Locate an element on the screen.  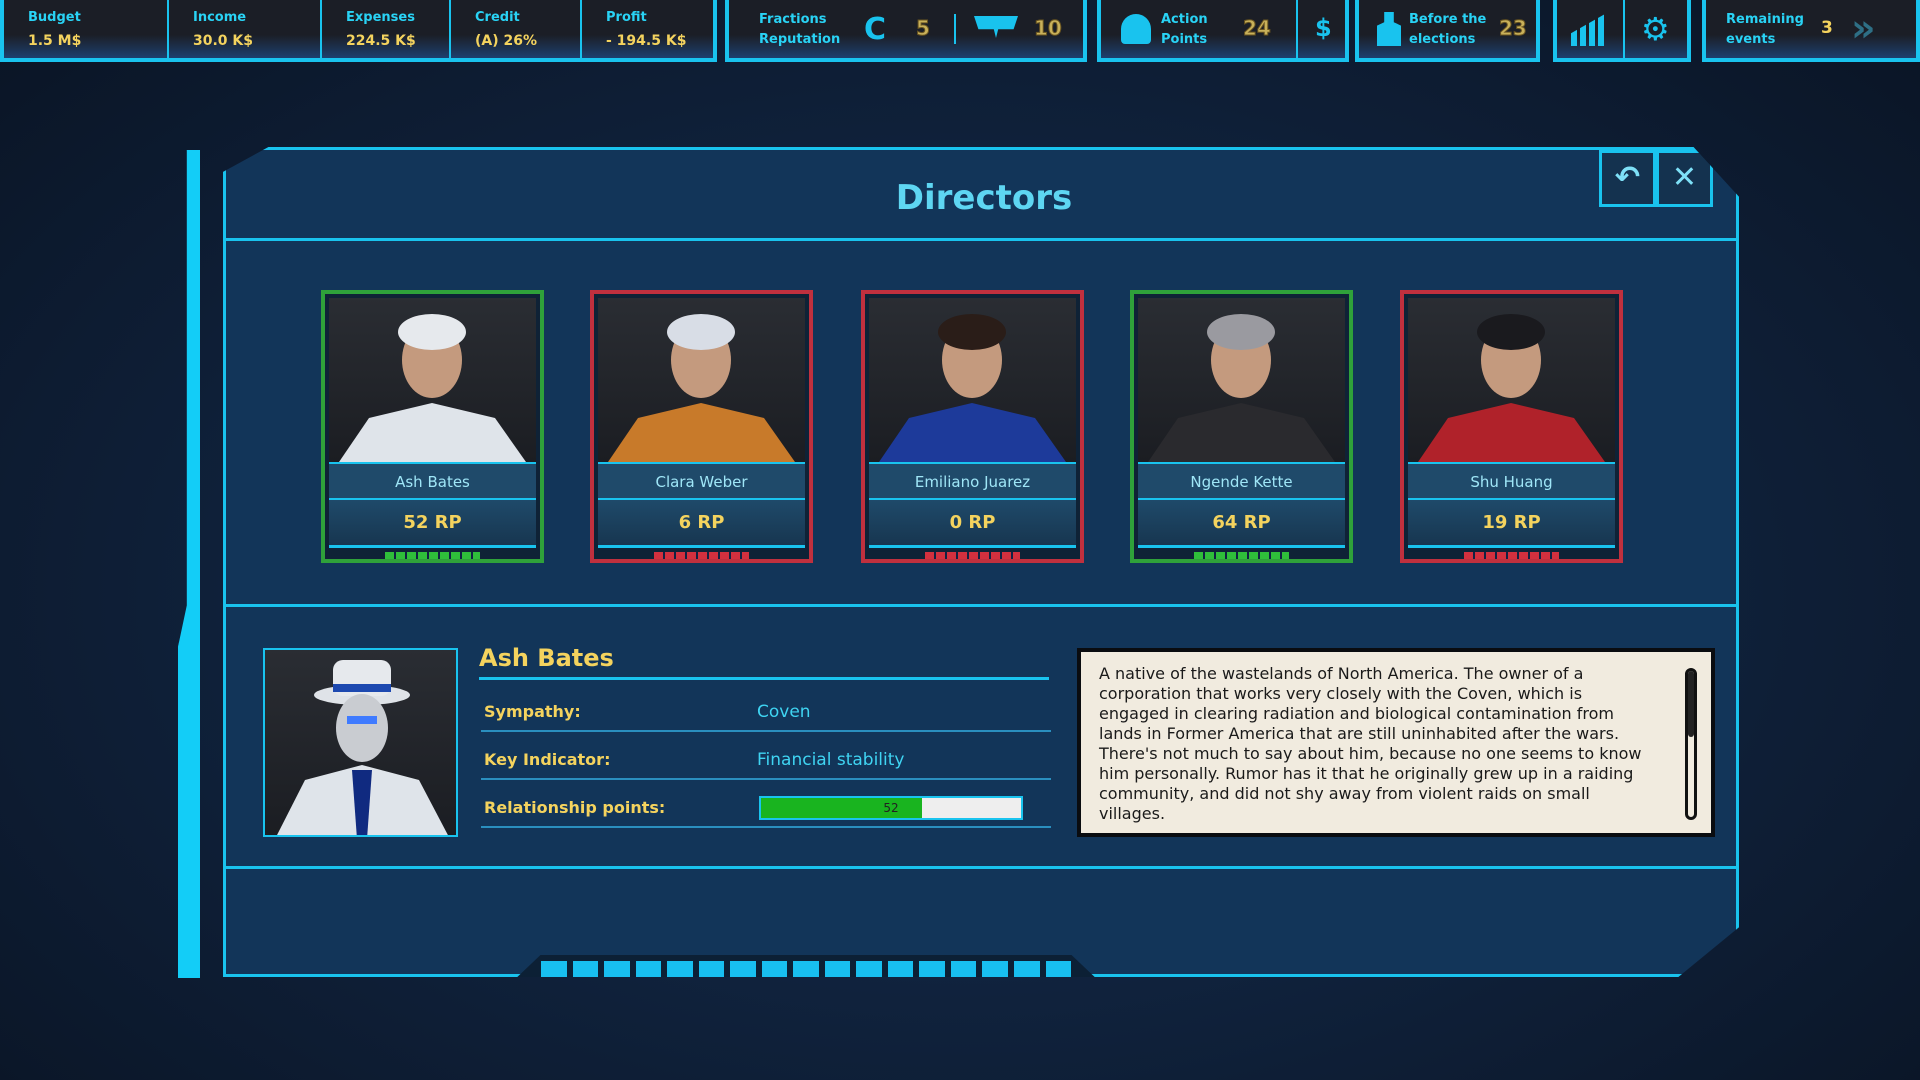
director-rp: 52 RP is located at coordinates (432, 523).